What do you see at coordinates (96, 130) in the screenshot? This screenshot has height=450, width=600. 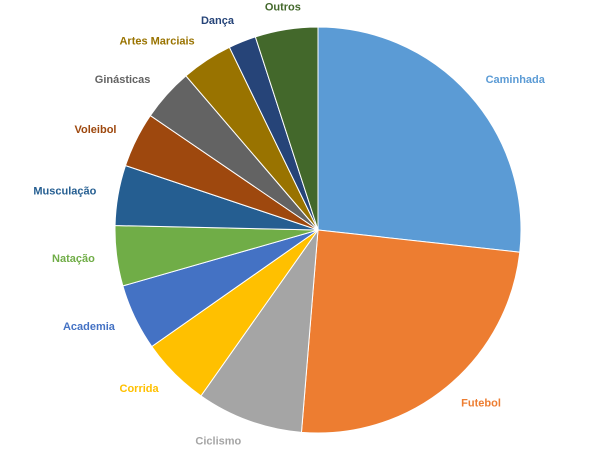 I see `slice-label: Voleibol` at bounding box center [96, 130].